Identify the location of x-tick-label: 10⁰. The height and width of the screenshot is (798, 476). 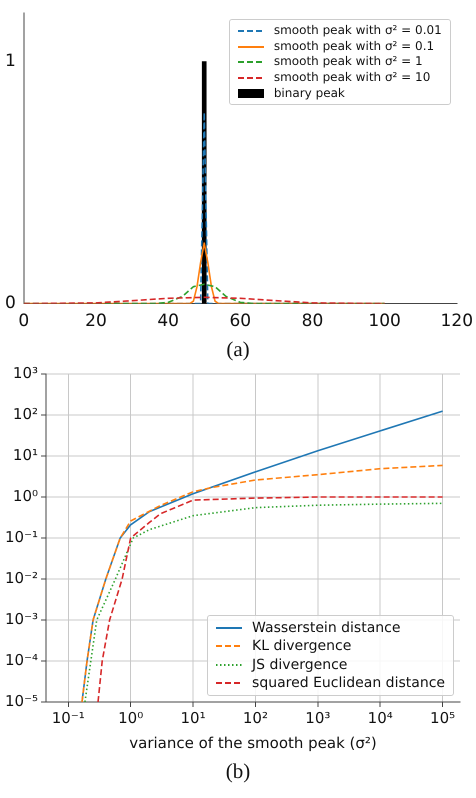
(131, 717).